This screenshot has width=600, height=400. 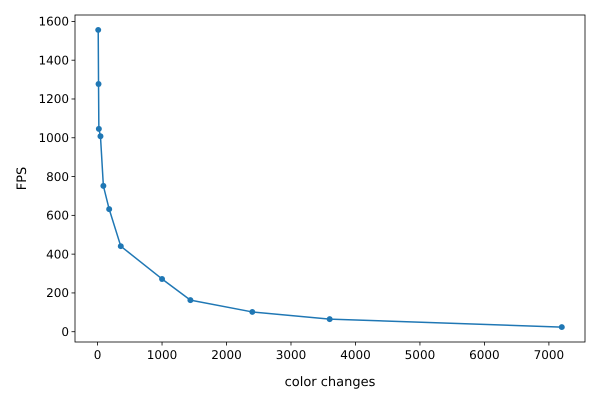 What do you see at coordinates (98, 355) in the screenshot?
I see `x-tick-label: 0` at bounding box center [98, 355].